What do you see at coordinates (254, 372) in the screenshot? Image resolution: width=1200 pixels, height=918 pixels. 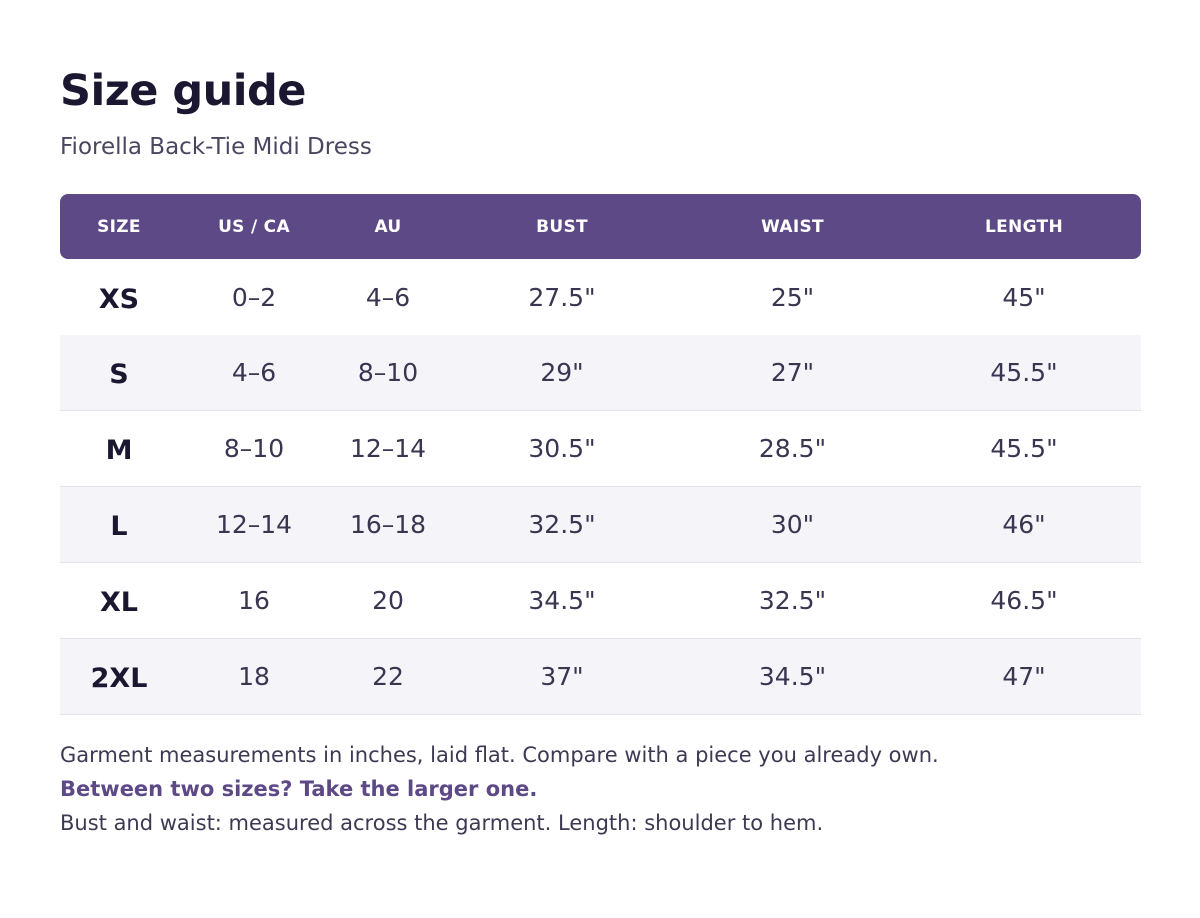 I see `us-ca-cell: 4–6` at bounding box center [254, 372].